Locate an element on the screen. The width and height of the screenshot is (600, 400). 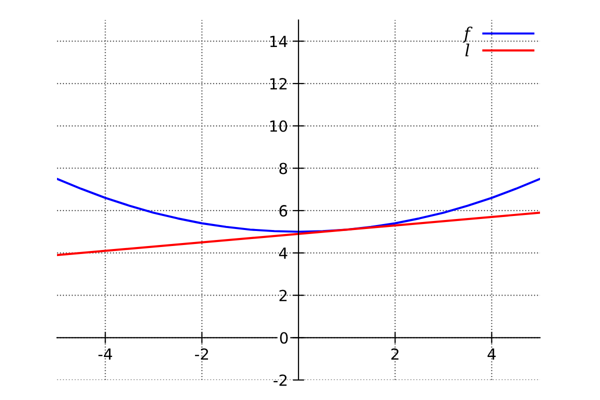
y-tick-label: 4 is located at coordinates (283, 253).